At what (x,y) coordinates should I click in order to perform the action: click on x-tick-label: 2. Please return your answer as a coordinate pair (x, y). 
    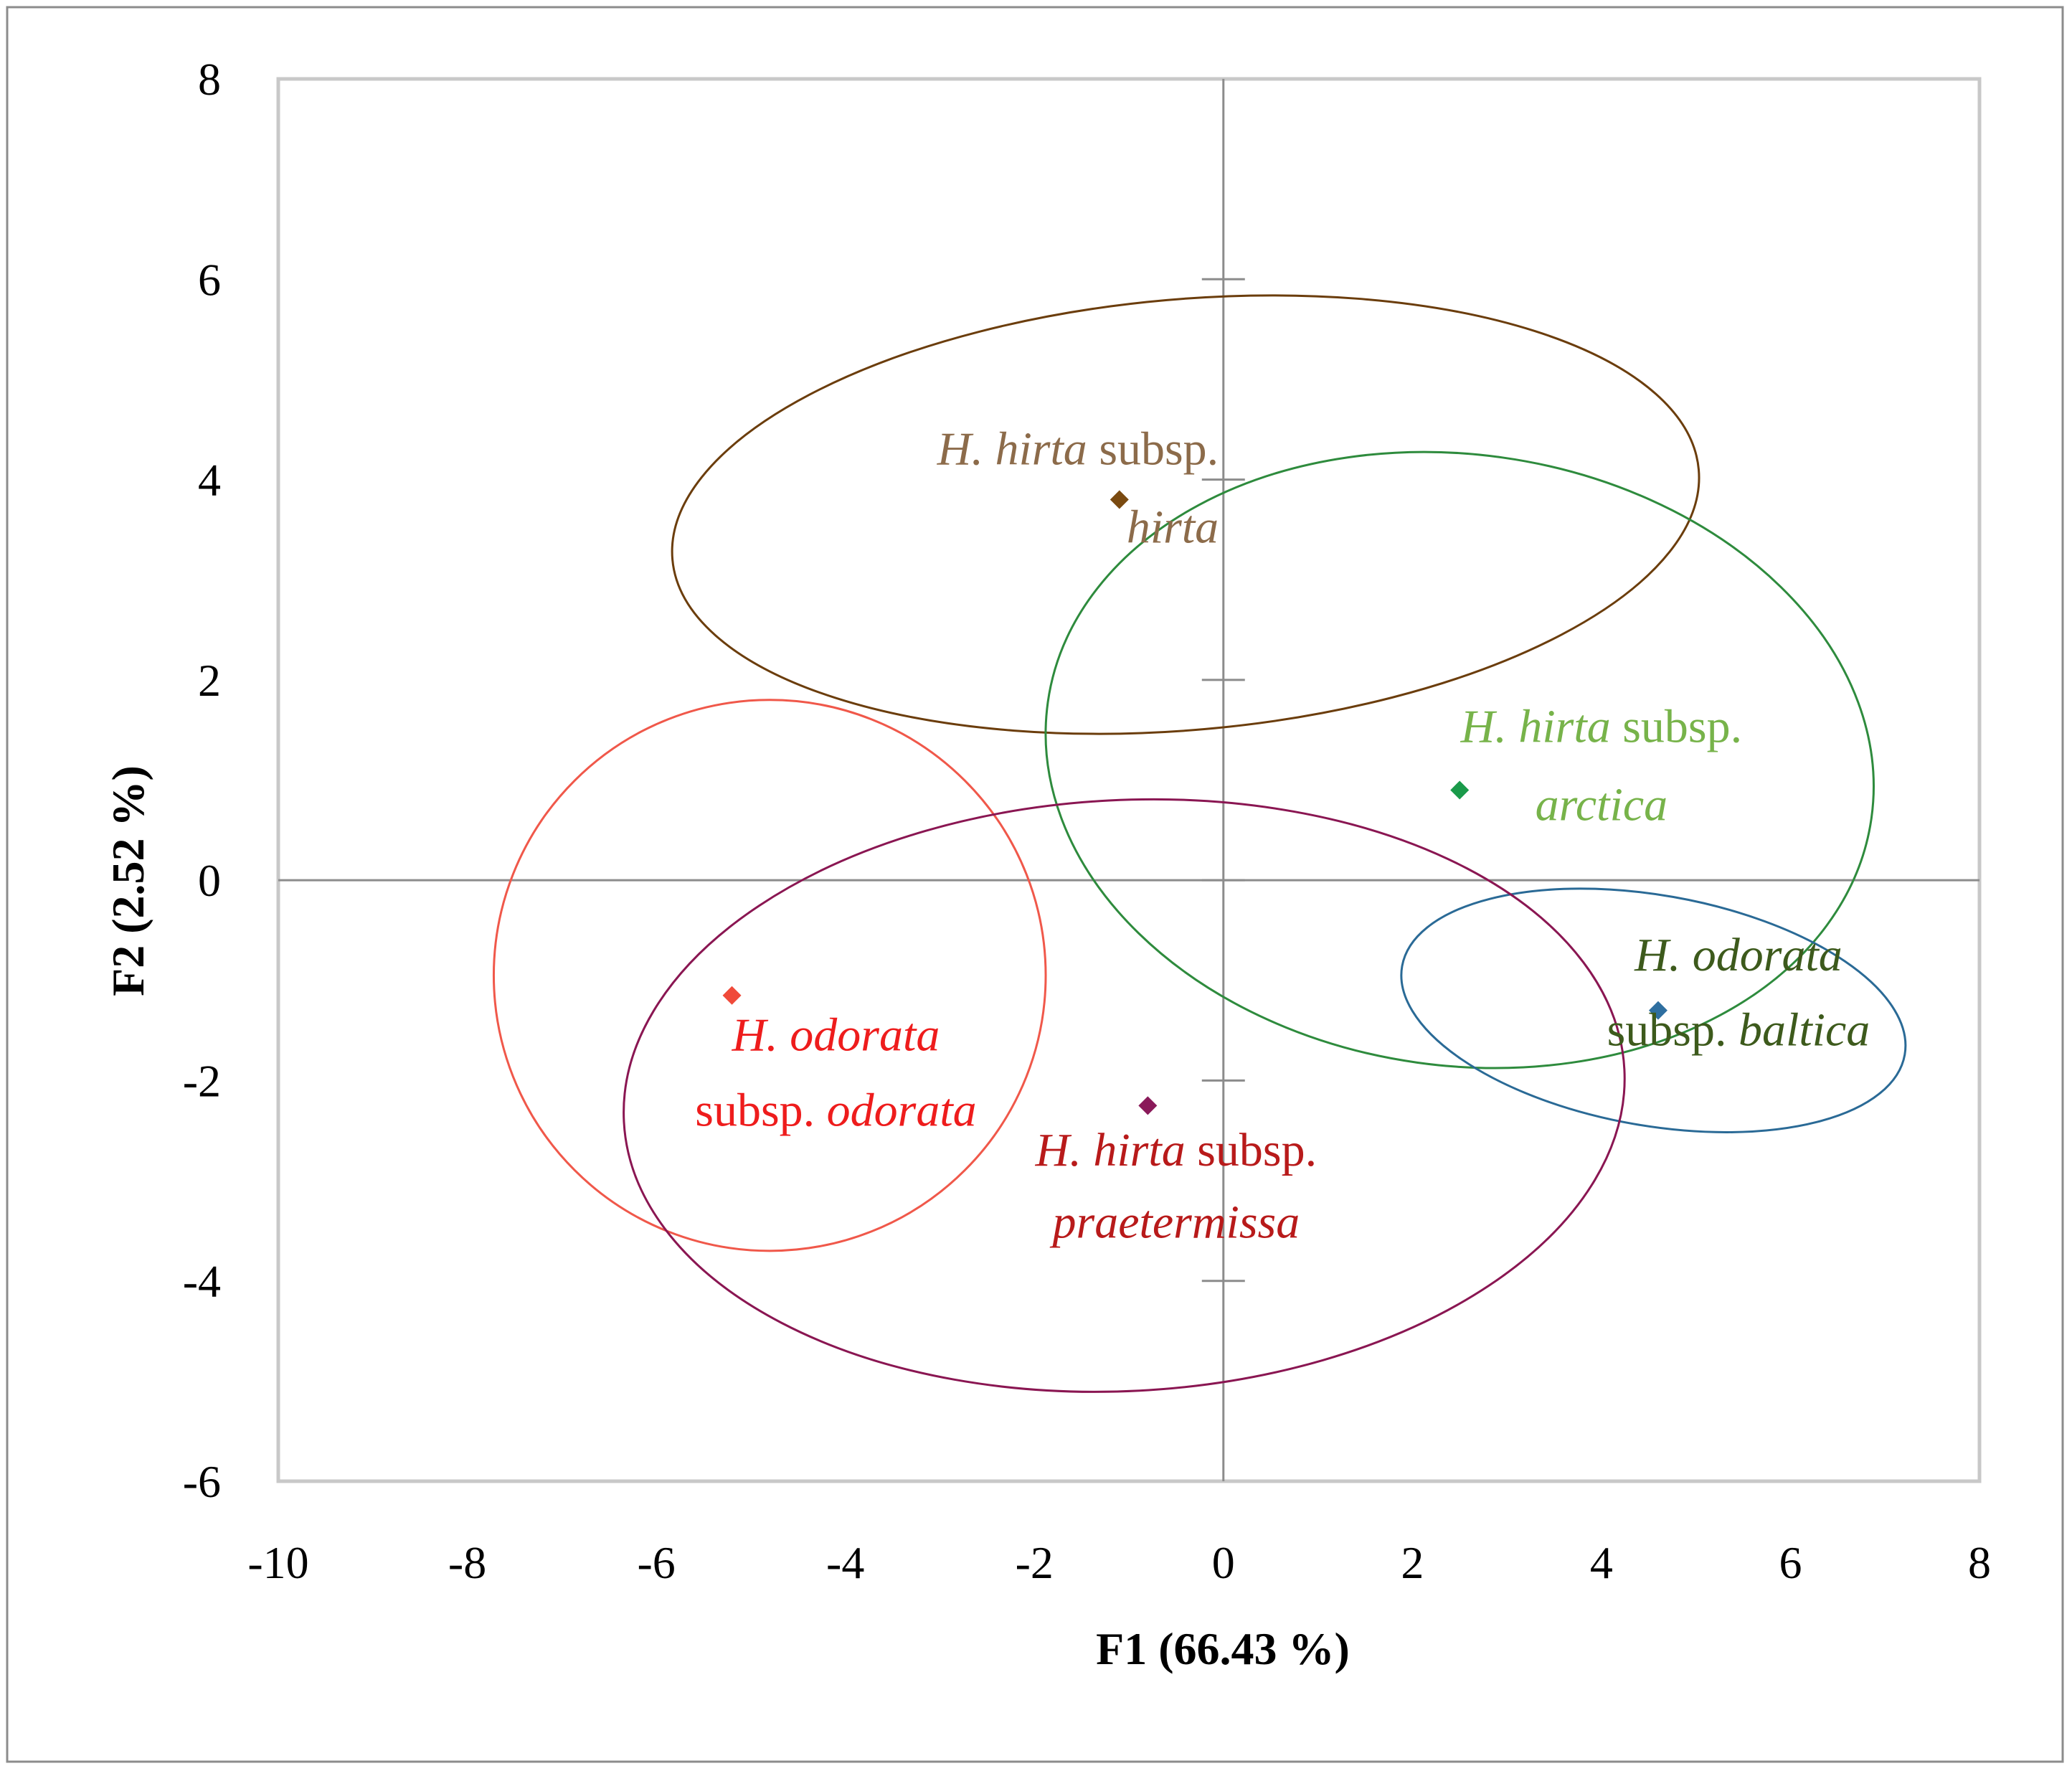
    Looking at the image, I should click on (1412, 1562).